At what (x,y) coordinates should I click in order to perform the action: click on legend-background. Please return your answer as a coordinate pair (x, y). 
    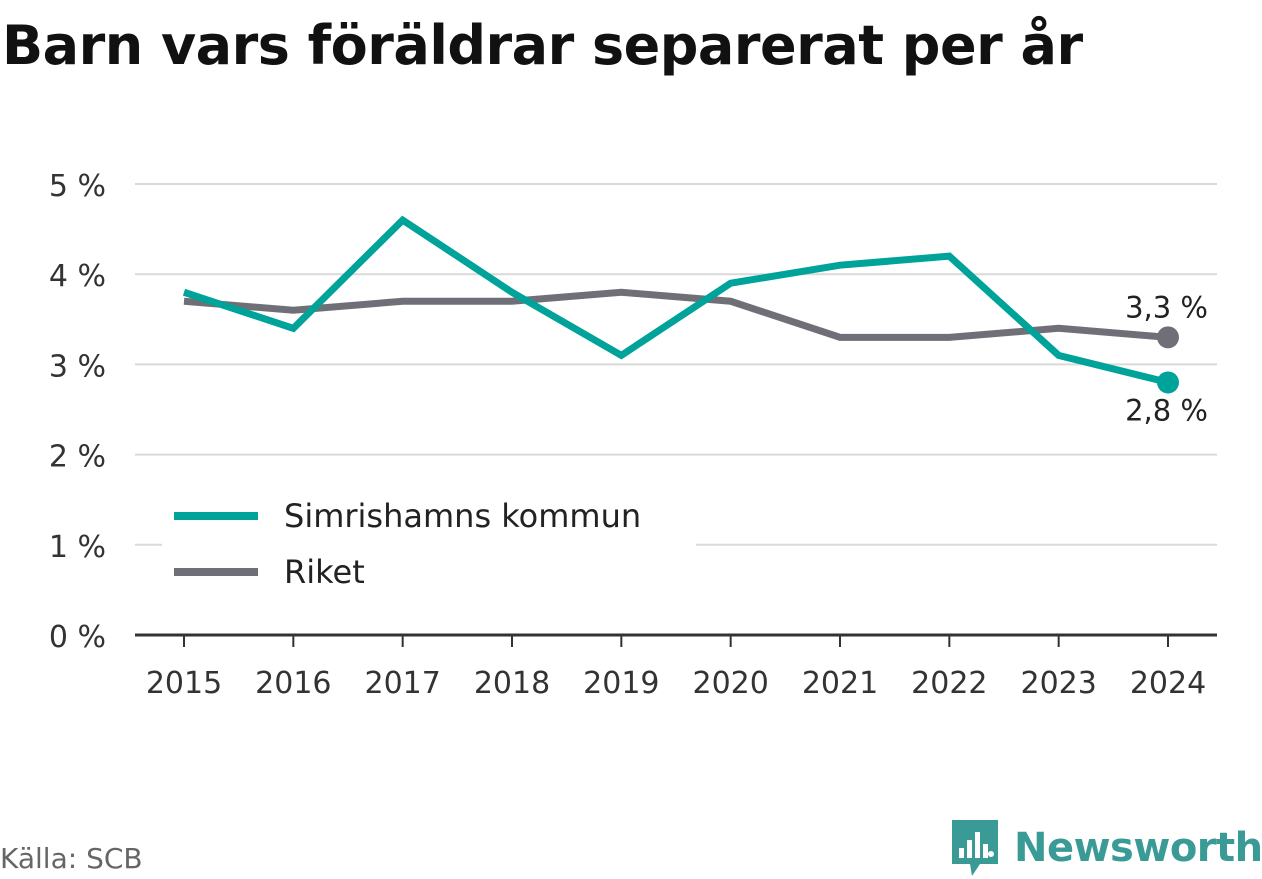
    Looking at the image, I should click on (429, 548).